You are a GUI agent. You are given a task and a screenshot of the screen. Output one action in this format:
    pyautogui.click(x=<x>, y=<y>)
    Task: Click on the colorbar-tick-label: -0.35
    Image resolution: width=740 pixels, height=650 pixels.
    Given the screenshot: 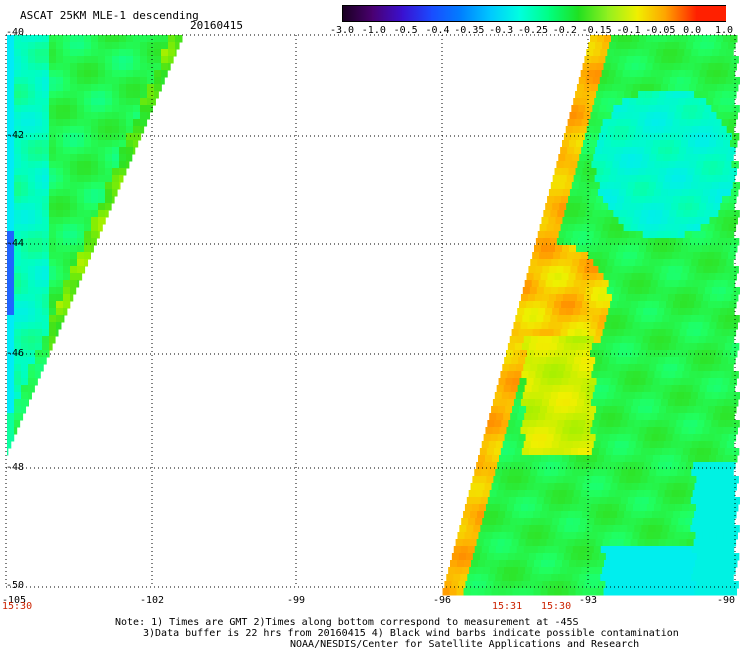 What is the action you would take?
    pyautogui.click(x=469, y=30)
    